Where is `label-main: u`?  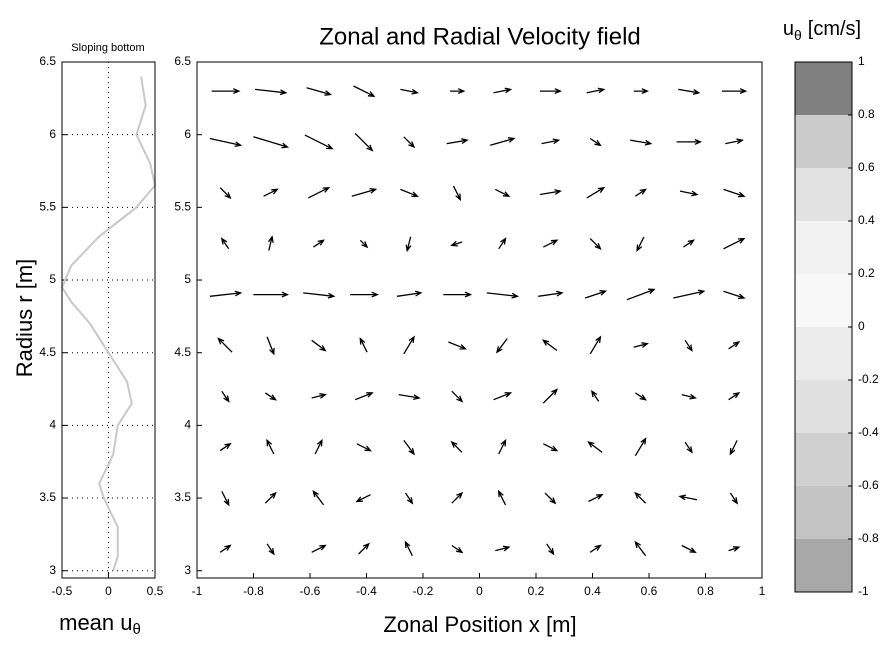 label-main: u is located at coordinates (788, 29).